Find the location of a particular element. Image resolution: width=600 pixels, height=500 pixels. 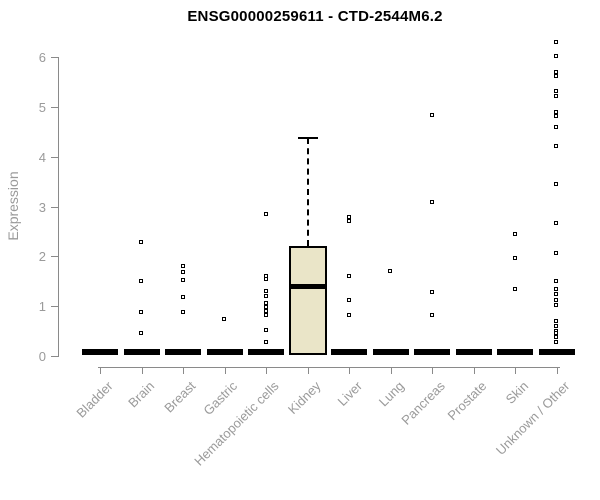

y-axis-tick-label: 4 is located at coordinates (42, 157).